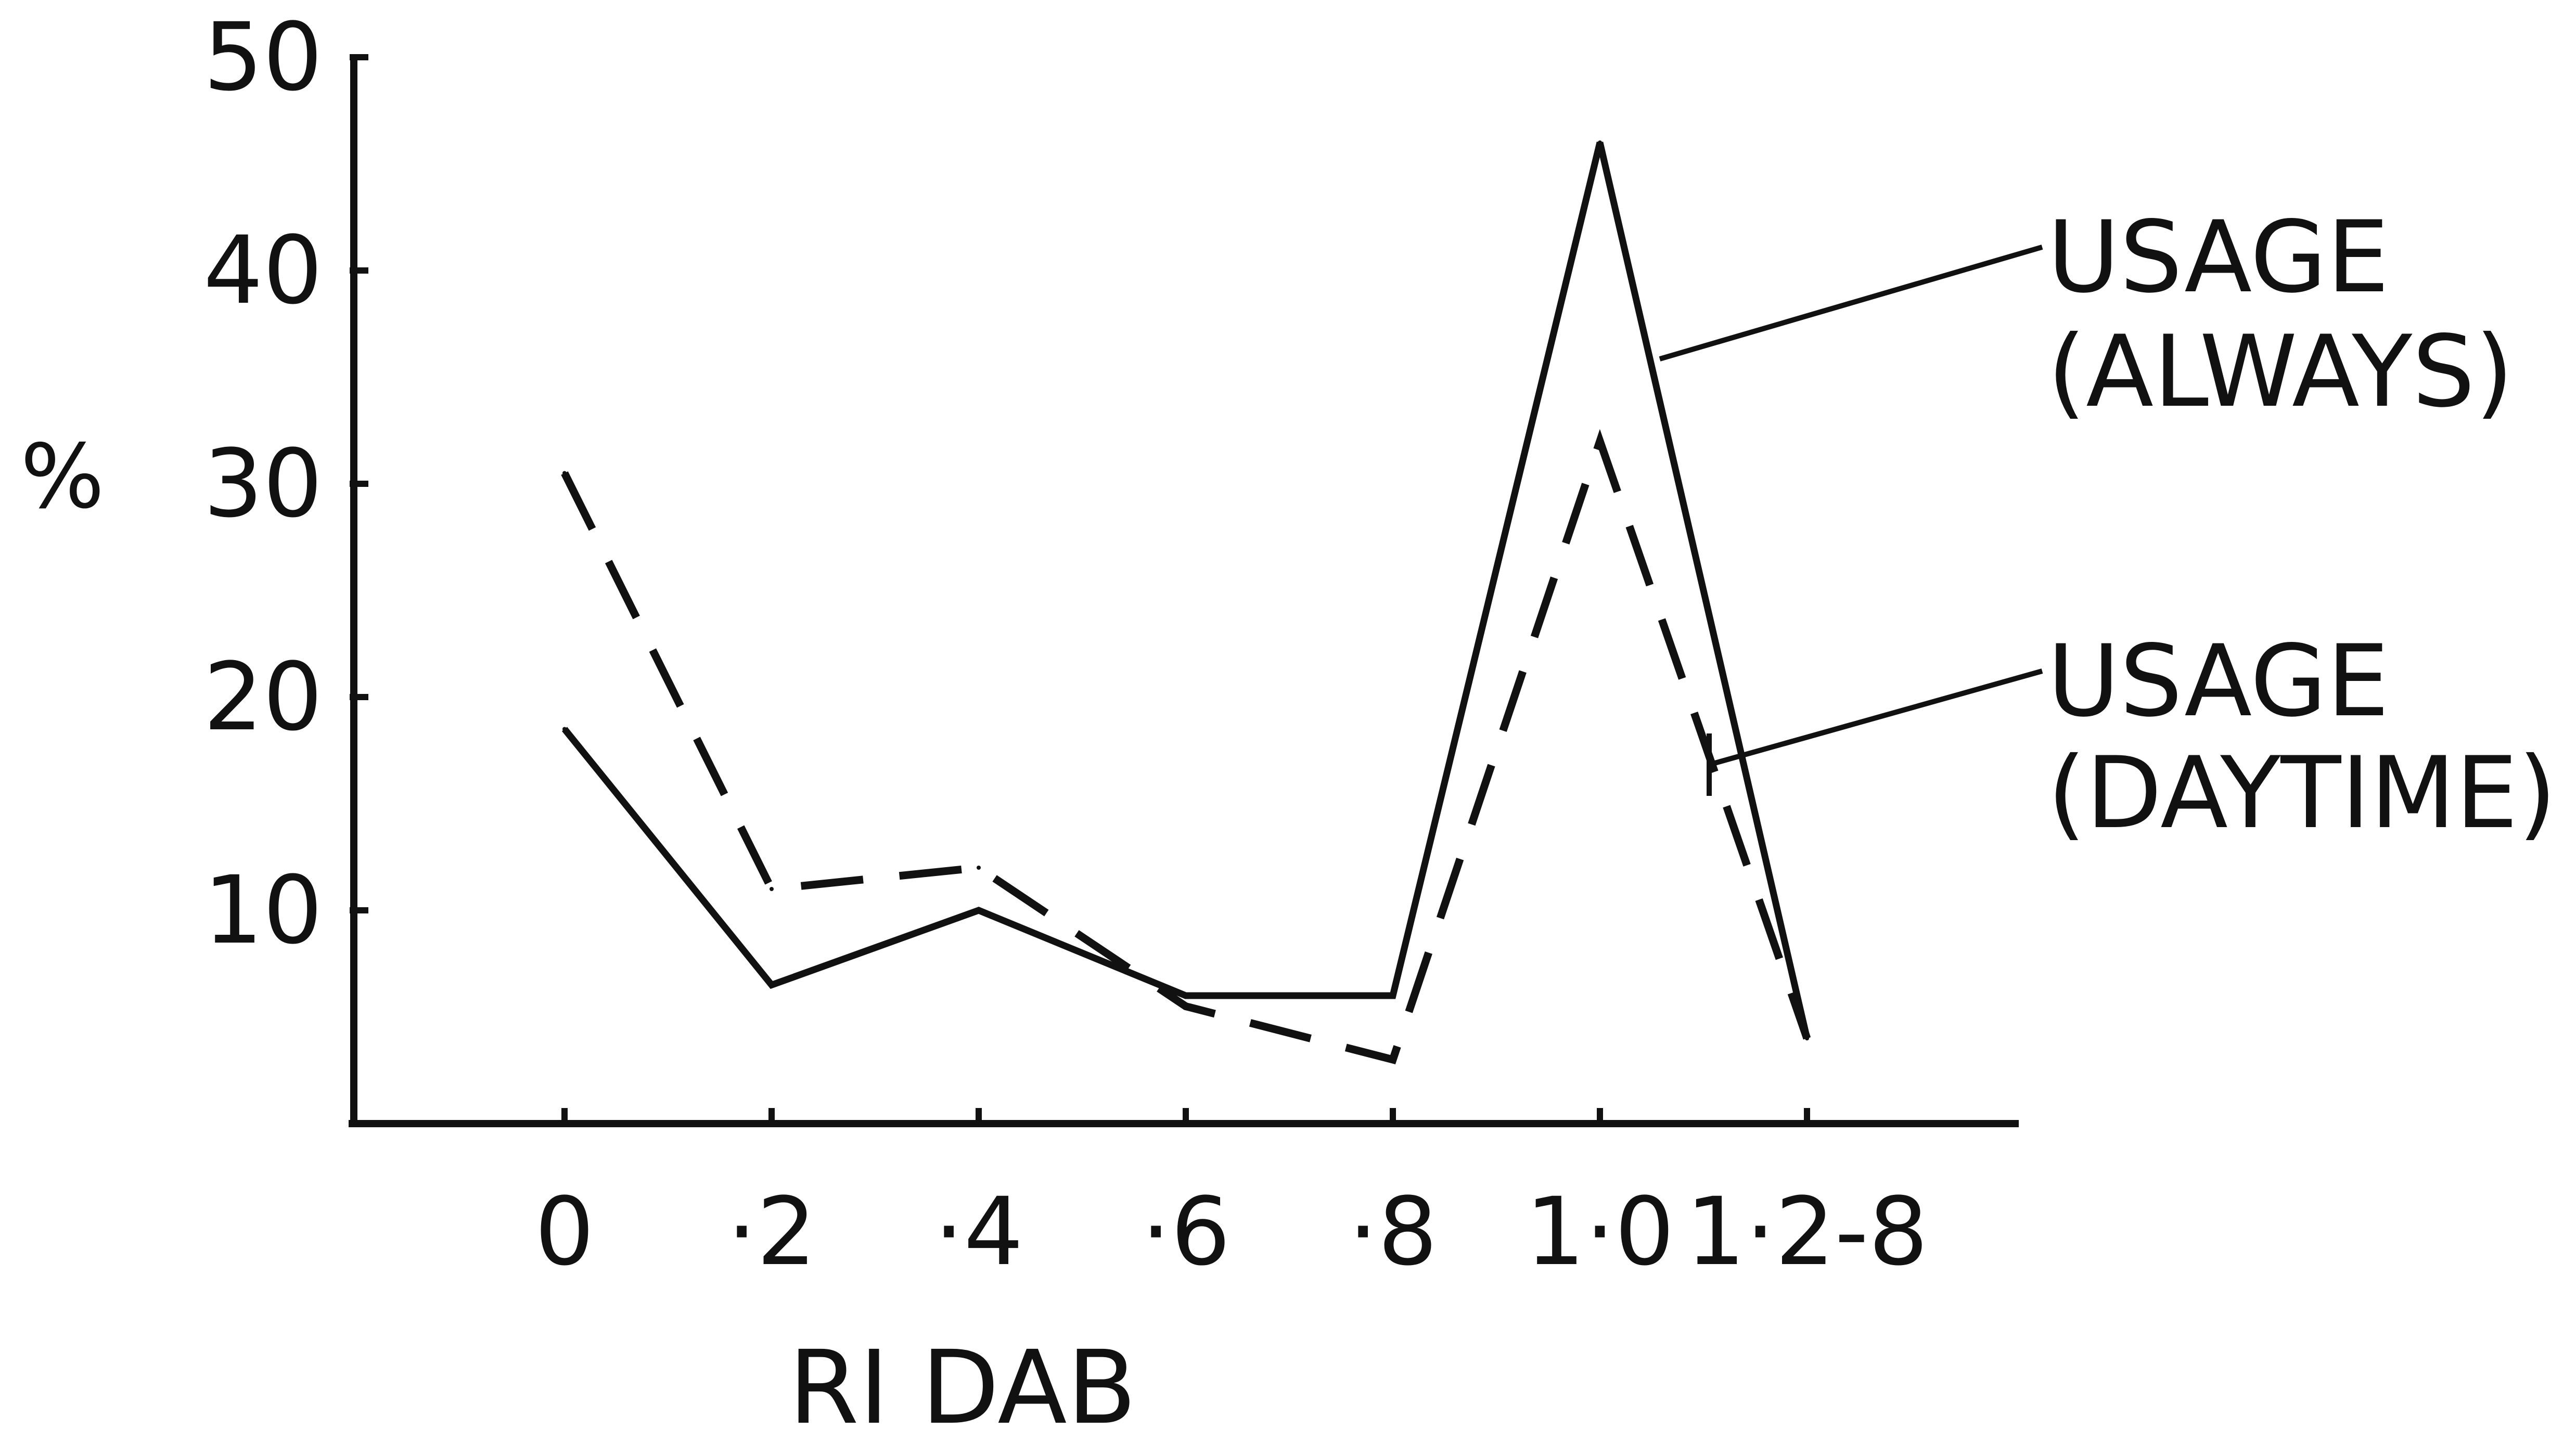 The image size is (2576, 1430). I want to click on series-always-legend-label: USAGE, so click(2218, 257).